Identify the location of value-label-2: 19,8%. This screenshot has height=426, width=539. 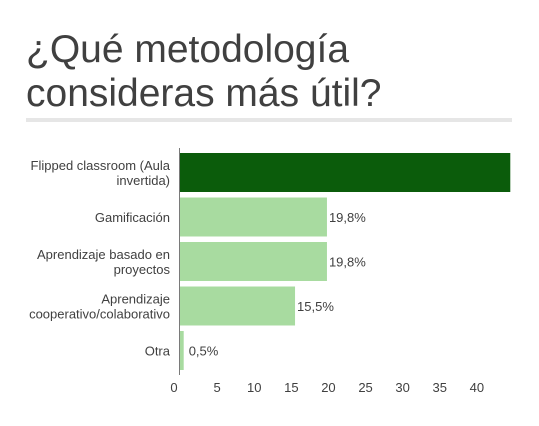
(347, 262).